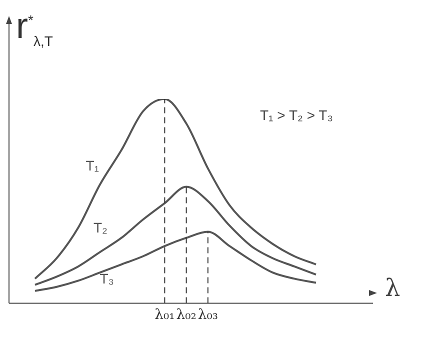 This screenshot has width=421, height=363. Describe the element at coordinates (186, 315) in the screenshot. I see `x-tick-label: λ₀₂` at that location.